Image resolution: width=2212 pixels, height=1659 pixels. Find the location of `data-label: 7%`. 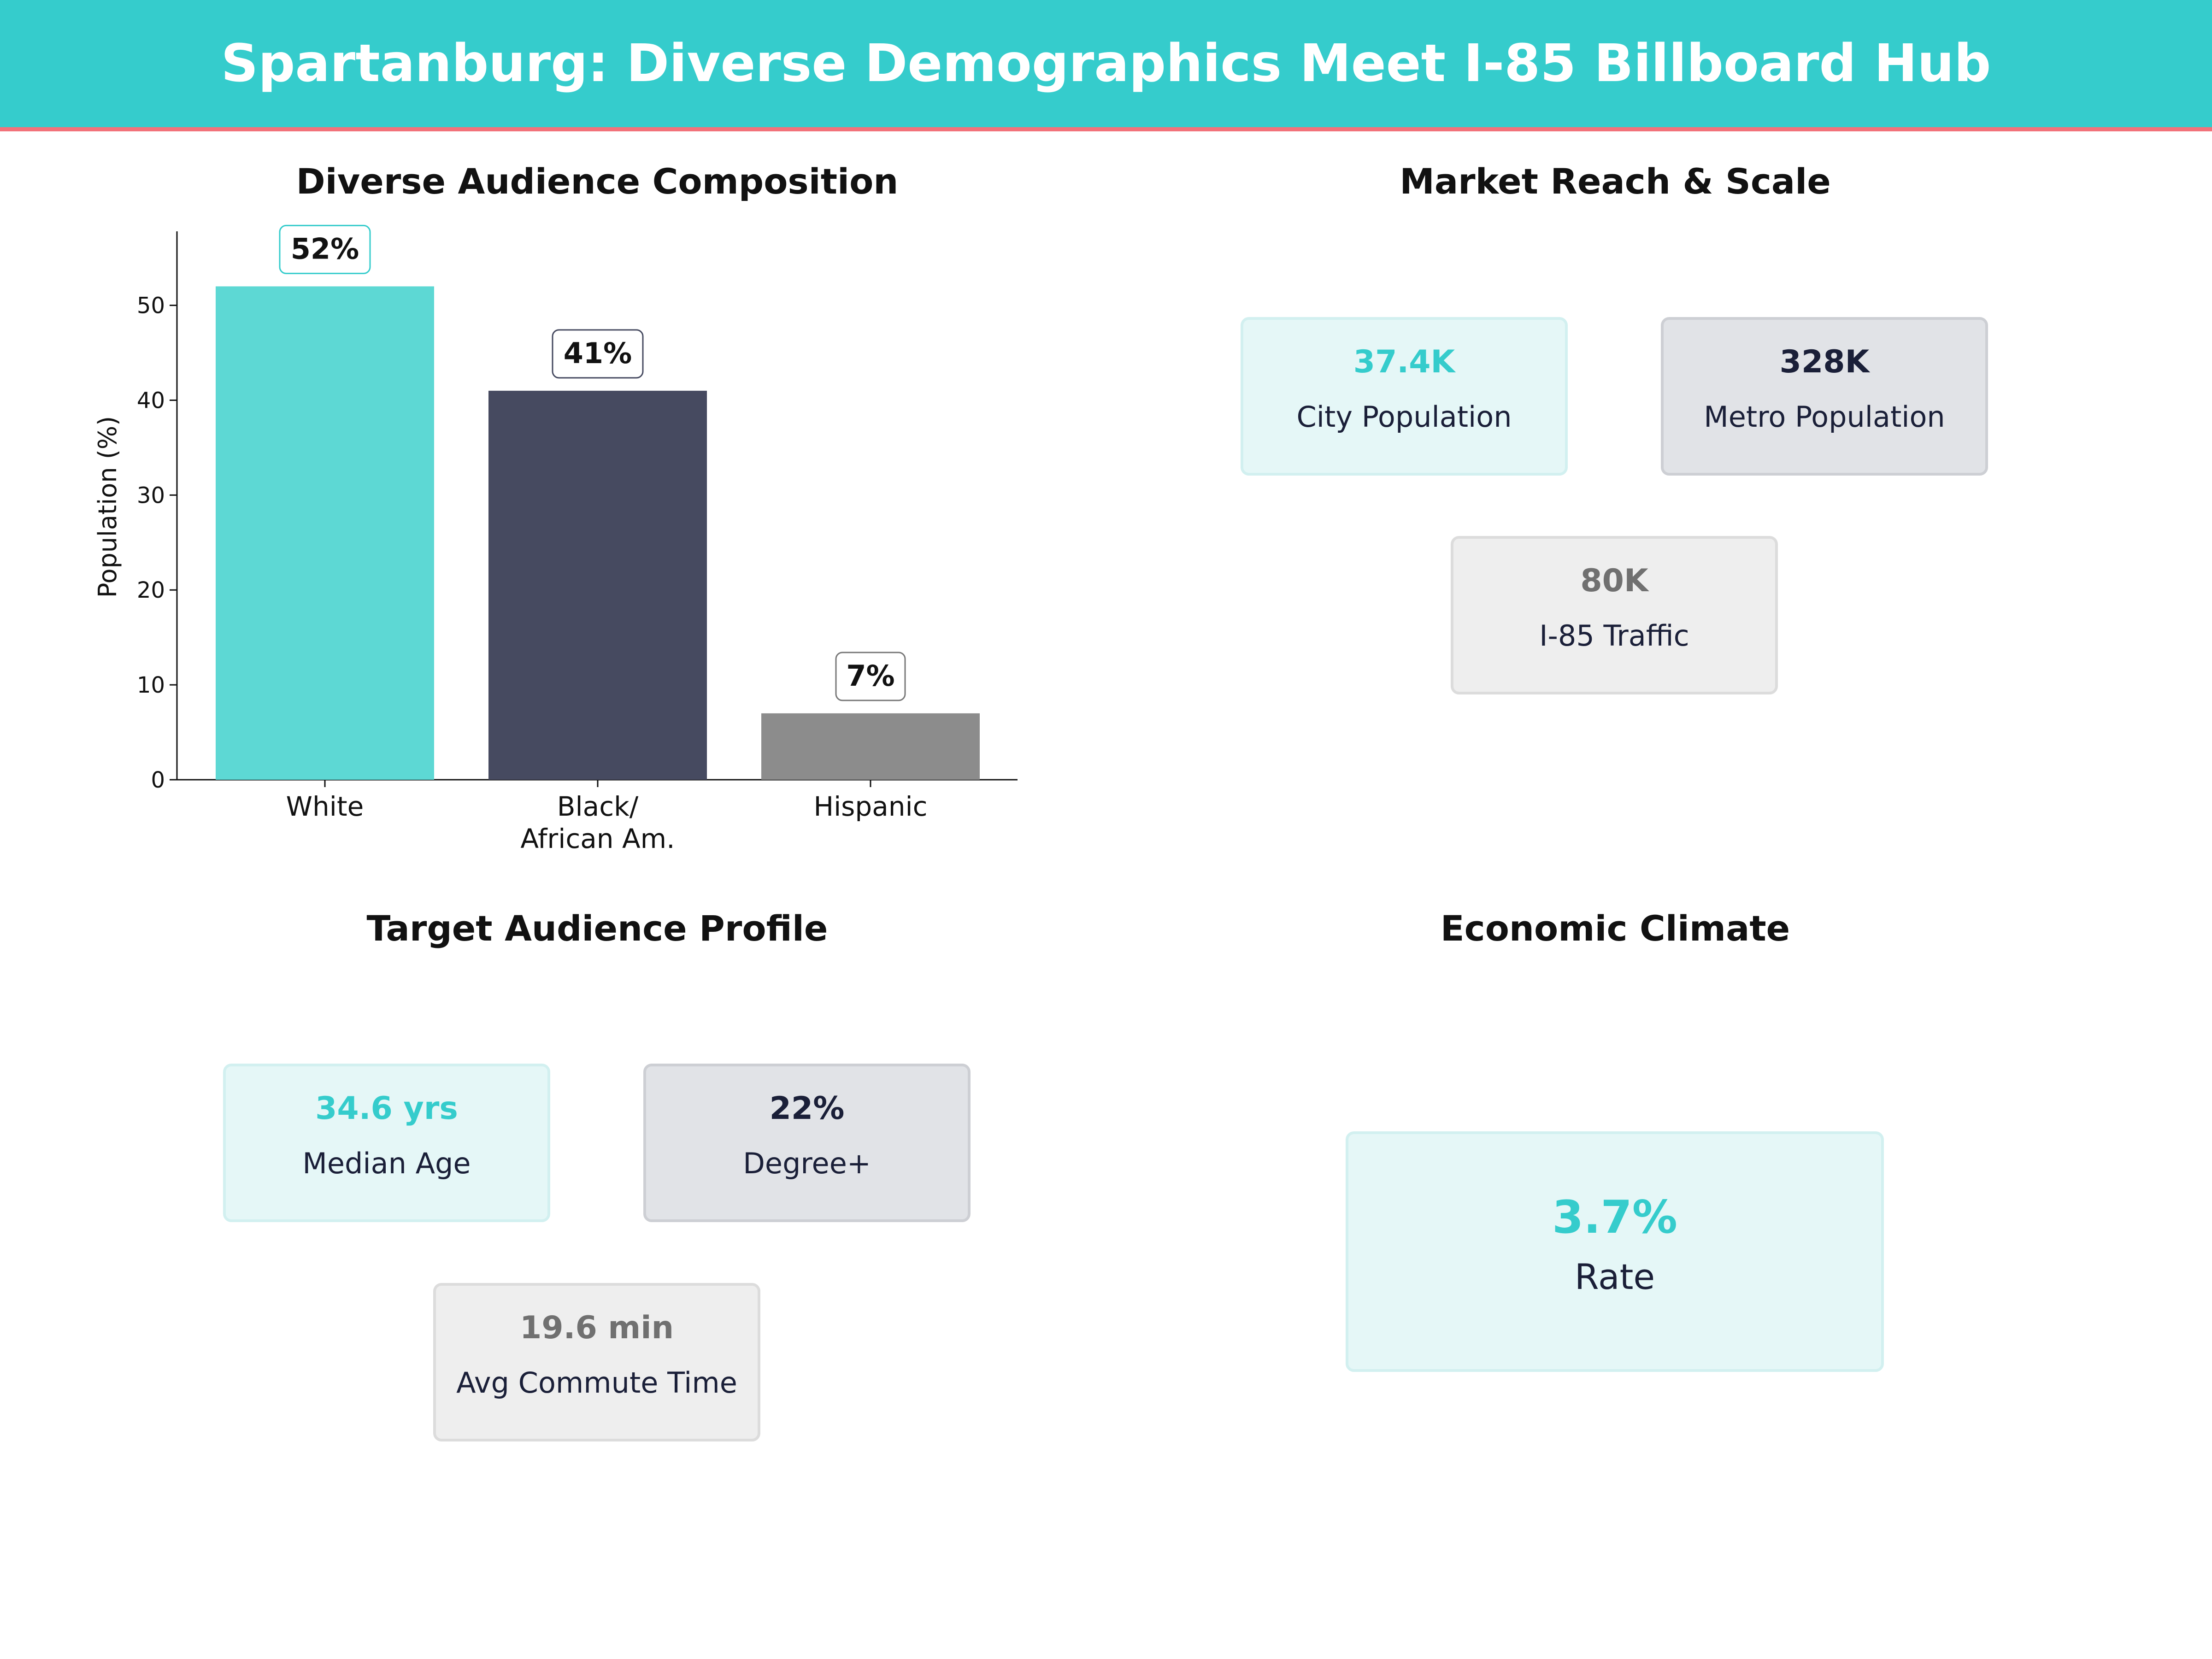

data-label: 7% is located at coordinates (870, 676).